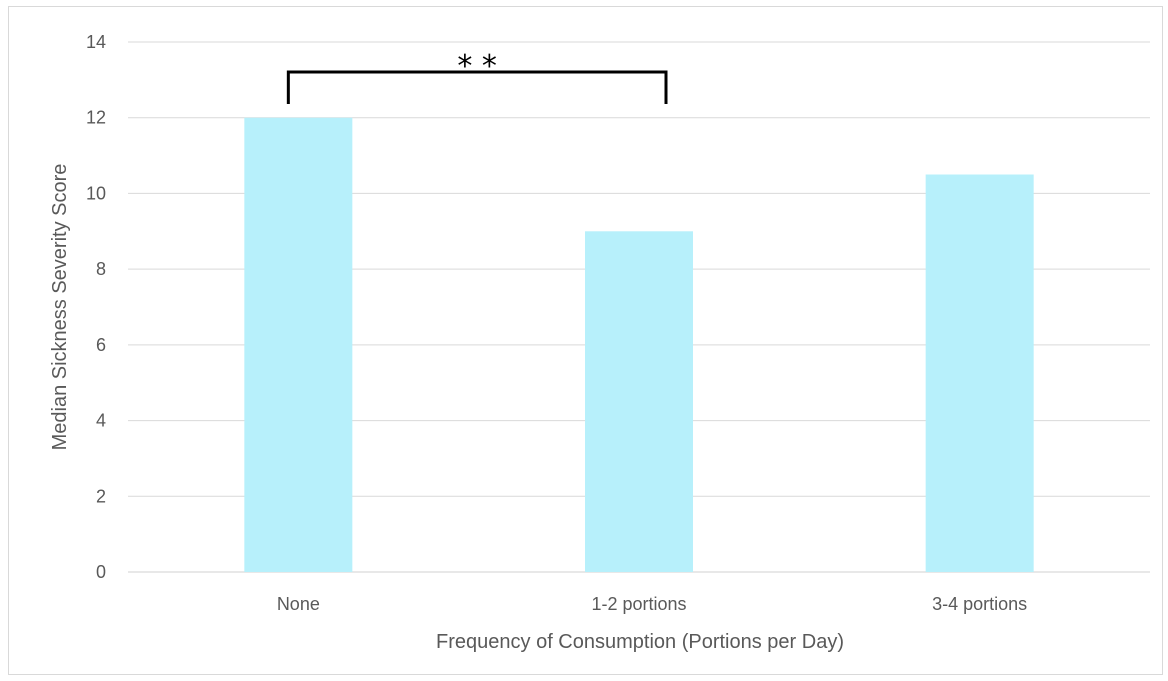 Image resolution: width=1168 pixels, height=681 pixels. I want to click on y-tick-label: 12, so click(96, 118).